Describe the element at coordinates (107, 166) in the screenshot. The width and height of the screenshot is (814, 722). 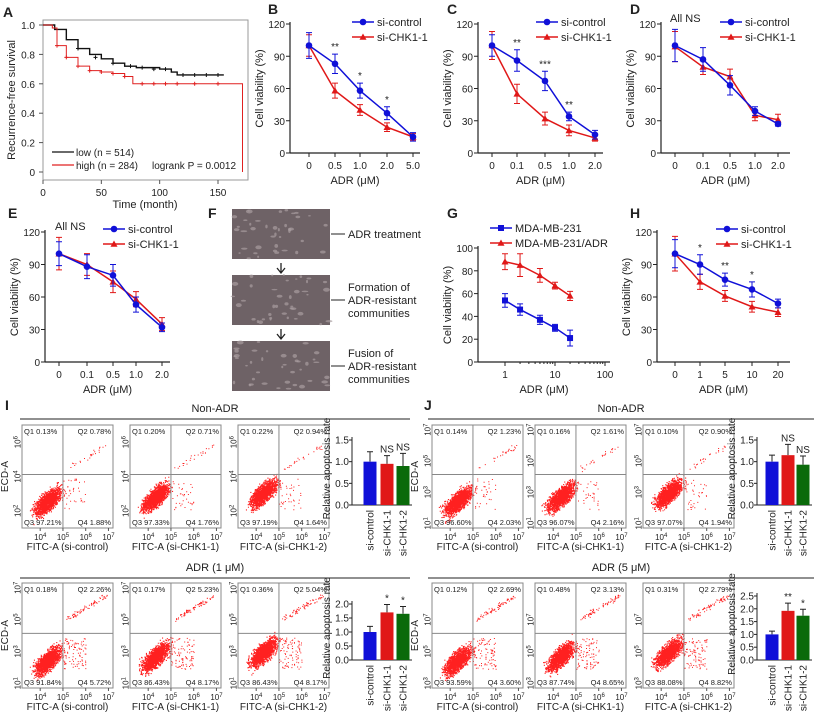
I see `legend-label: high (n = 284)` at that location.